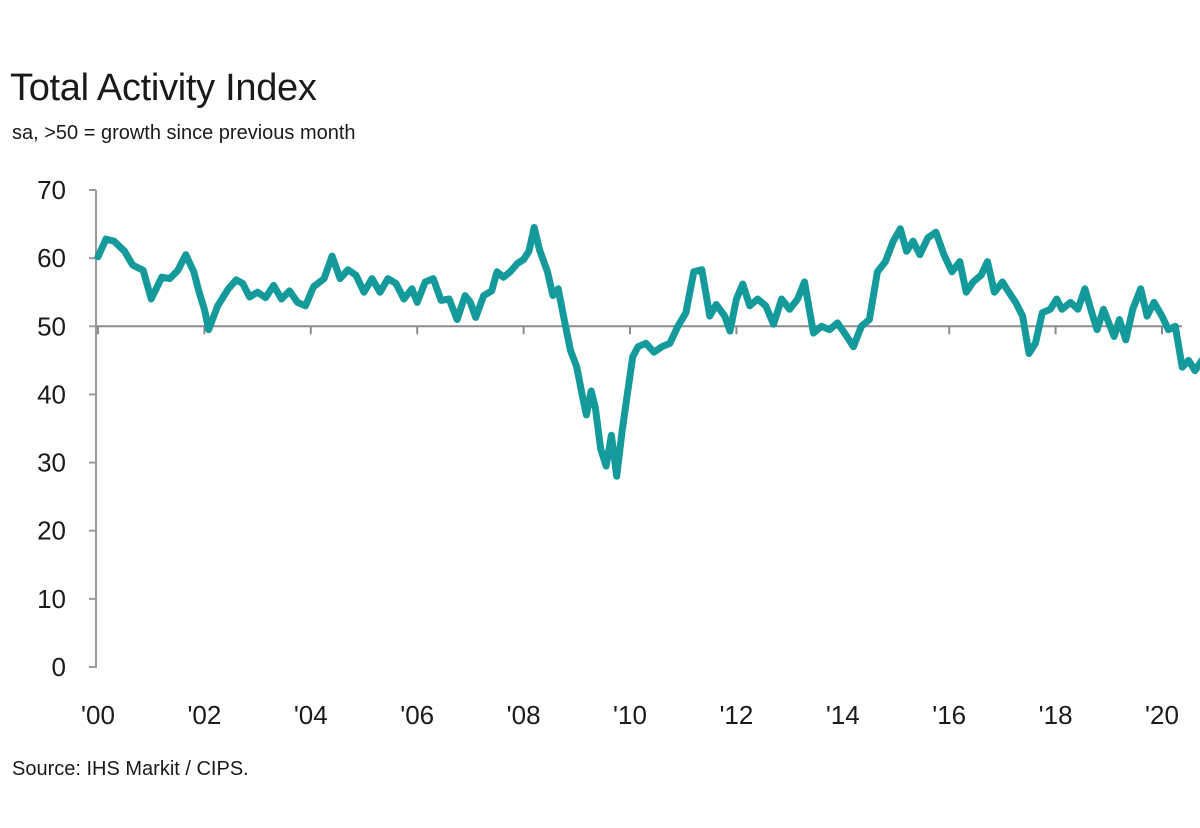  Describe the element at coordinates (51, 326) in the screenshot. I see `y-tick-label: 50` at that location.